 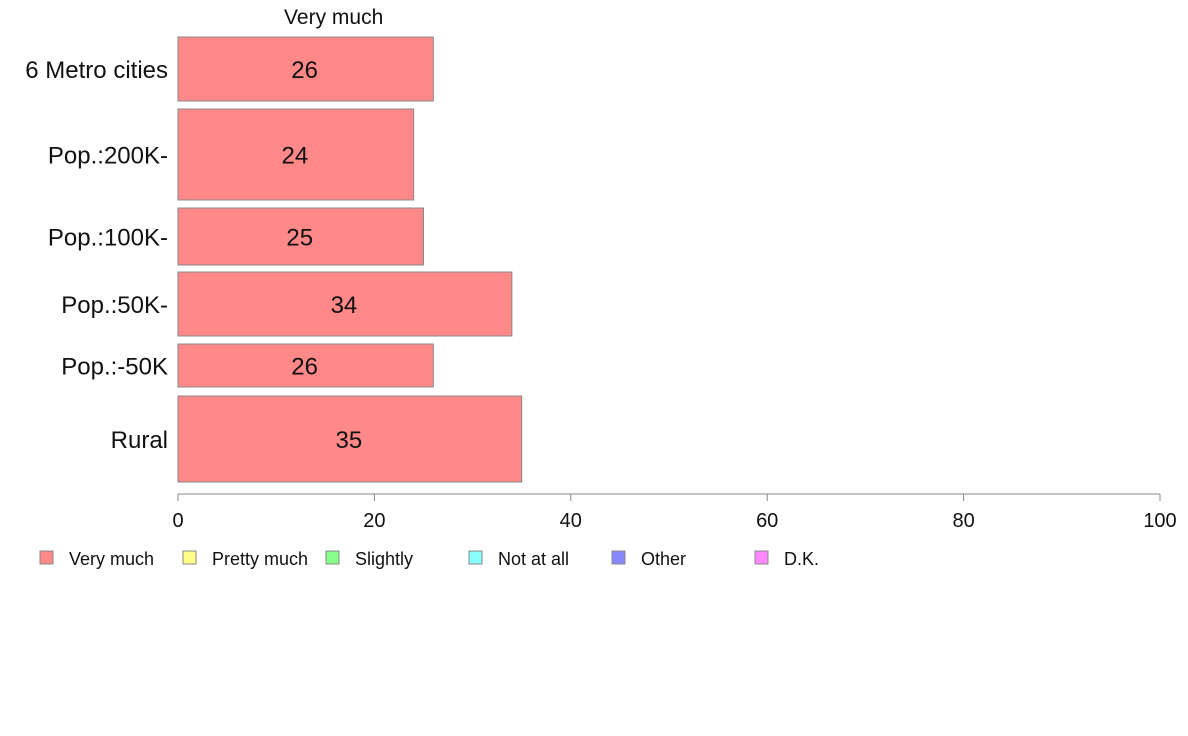 I want to click on legend-label: Slightly, so click(x=384, y=559).